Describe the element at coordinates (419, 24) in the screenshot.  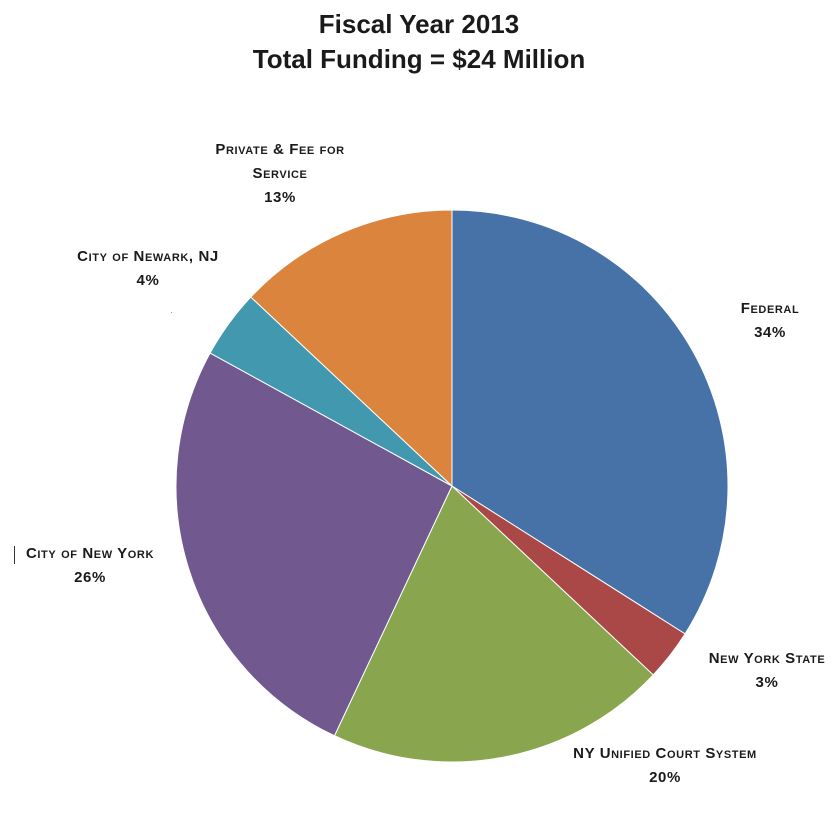
I see `chart-title: Fiscal Year 2013` at that location.